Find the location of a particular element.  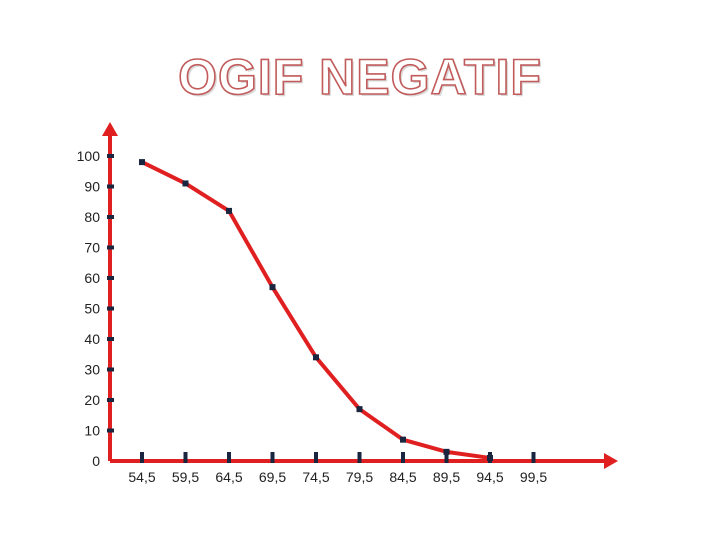

x-tick-label: 69,5 is located at coordinates (272, 477).